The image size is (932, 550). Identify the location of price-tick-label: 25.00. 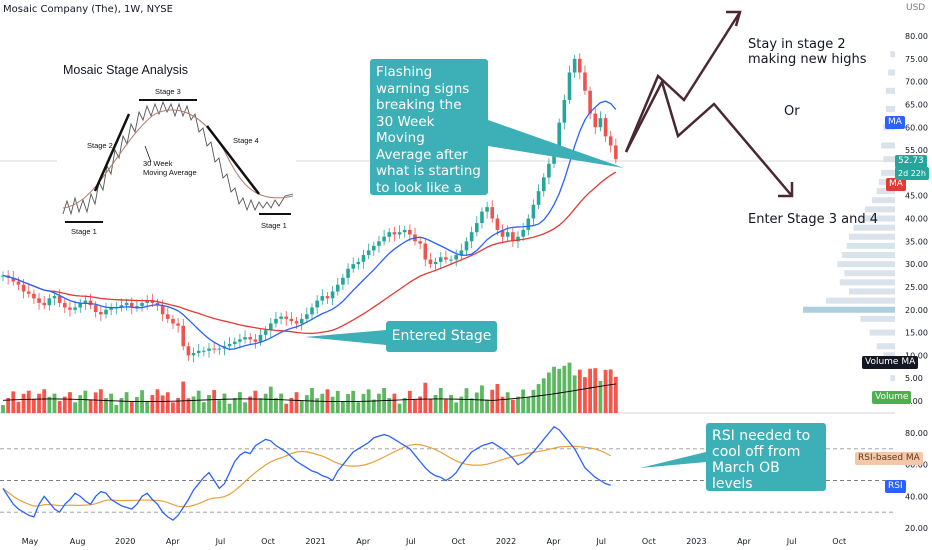
(916, 287).